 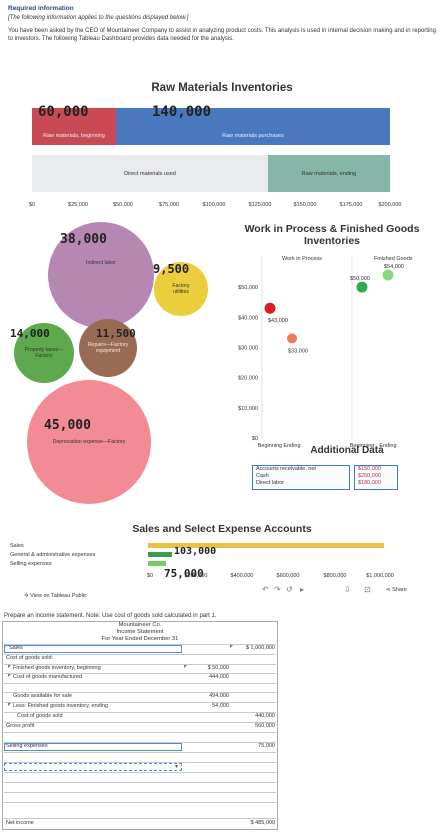 I want to click on wip-fg-point-label: $50,000, so click(x=360, y=279).